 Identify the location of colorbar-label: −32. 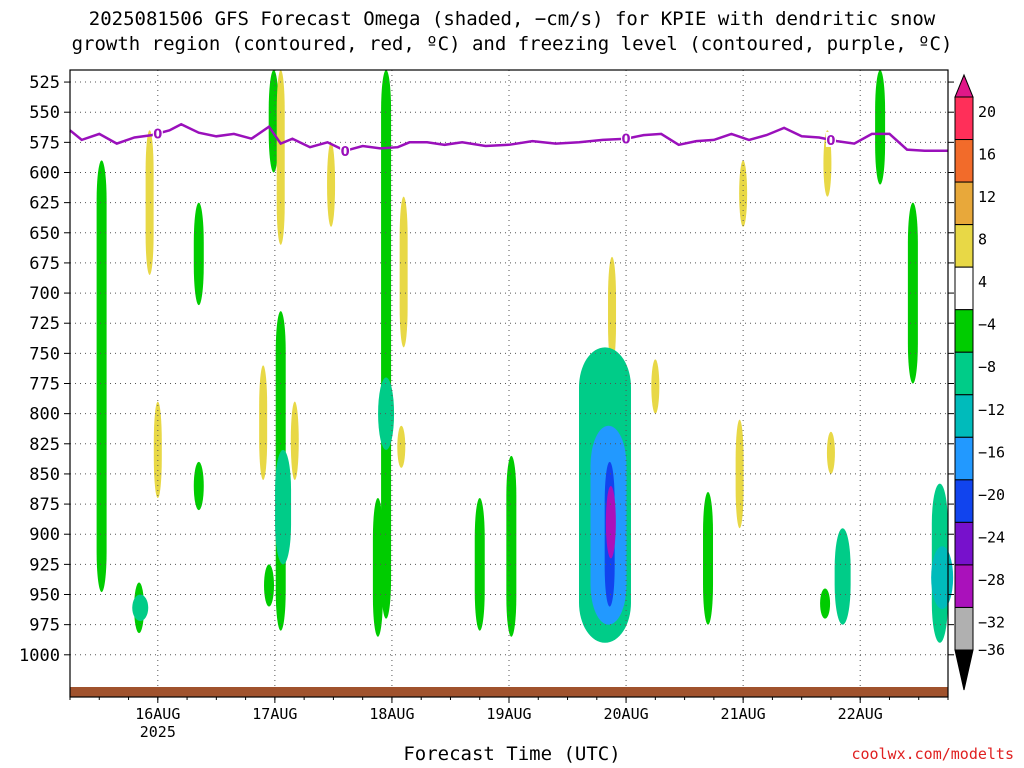
(991, 622).